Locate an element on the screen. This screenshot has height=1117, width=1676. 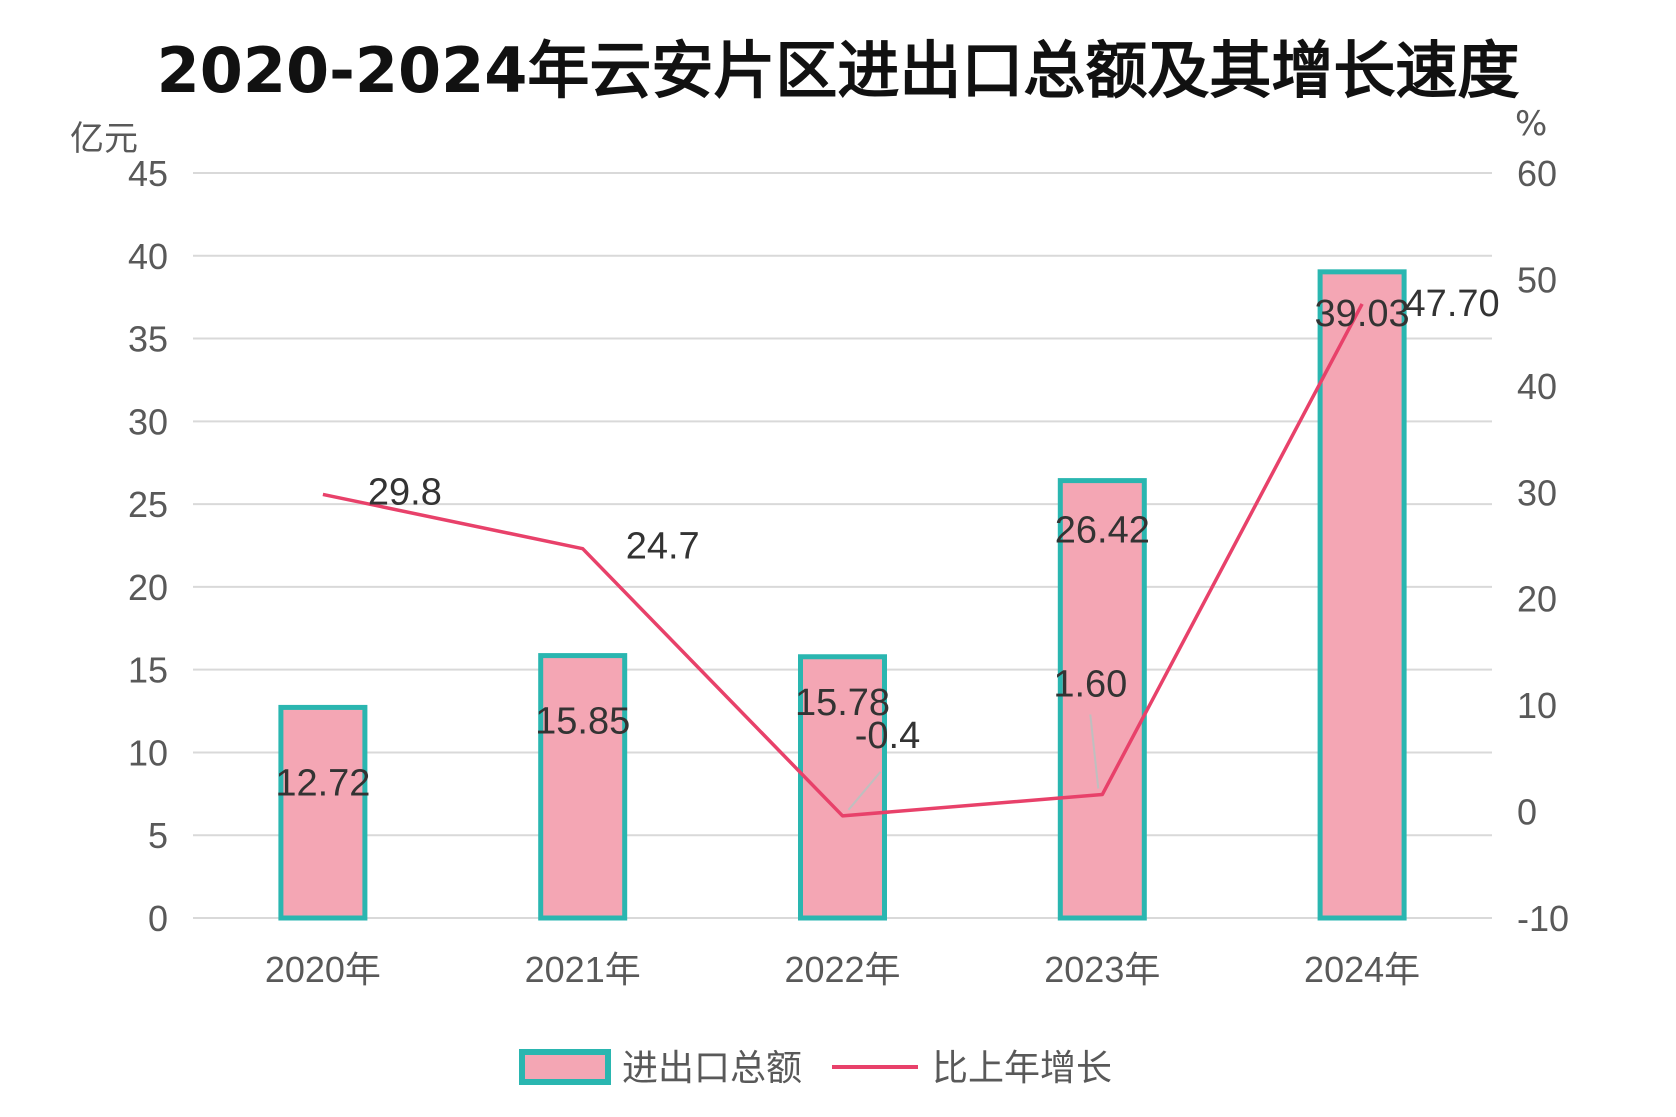
right-axis-tick-label: -10 is located at coordinates (1543, 918).